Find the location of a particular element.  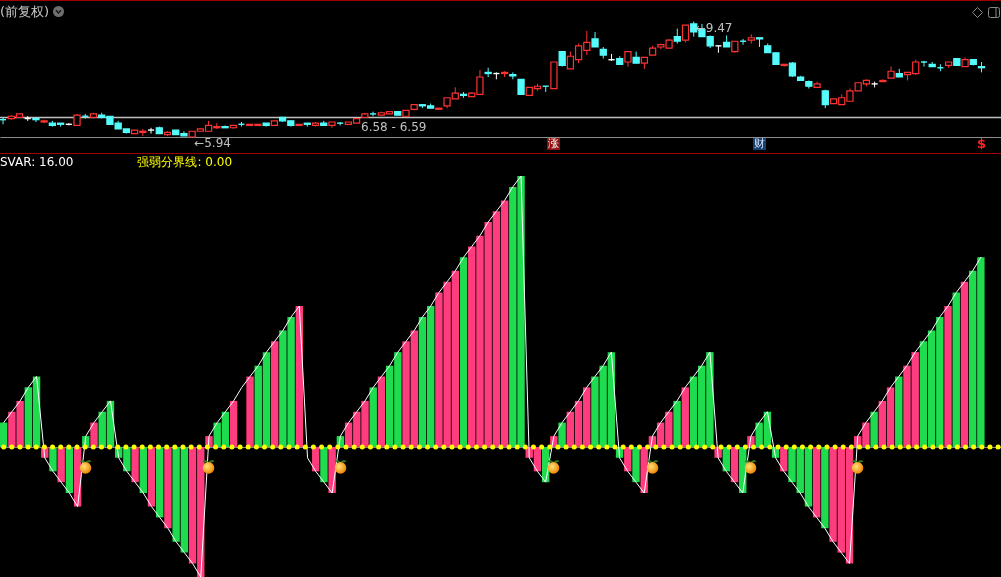

chart-title: (前复权) is located at coordinates (25, 11).